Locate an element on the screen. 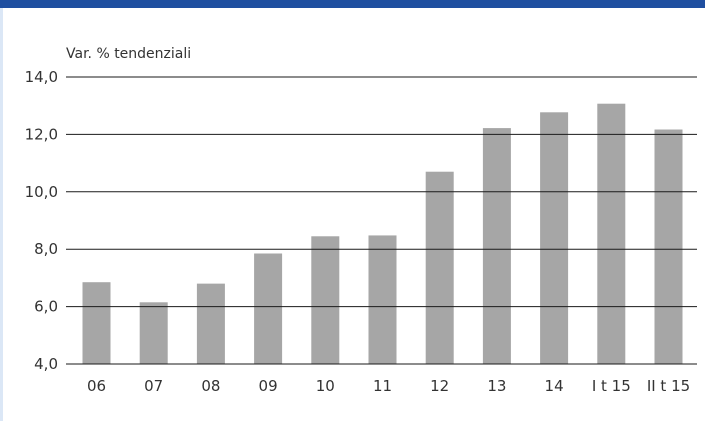 This screenshot has width=705, height=421. y-tick-label: 10,0 is located at coordinates (41, 192).